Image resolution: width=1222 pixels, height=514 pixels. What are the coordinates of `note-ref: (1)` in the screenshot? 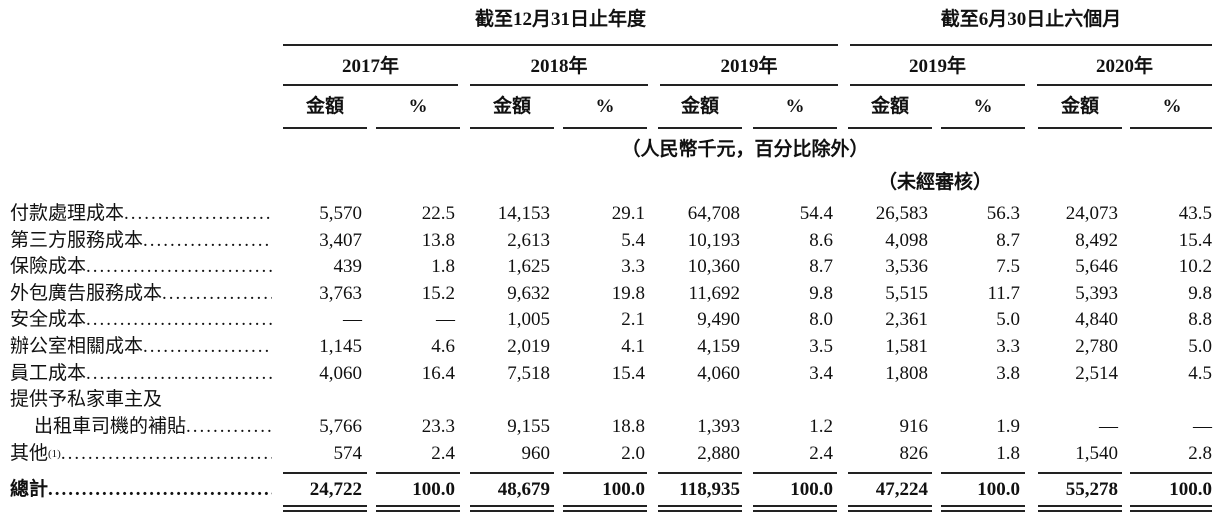 It's located at (54, 453).